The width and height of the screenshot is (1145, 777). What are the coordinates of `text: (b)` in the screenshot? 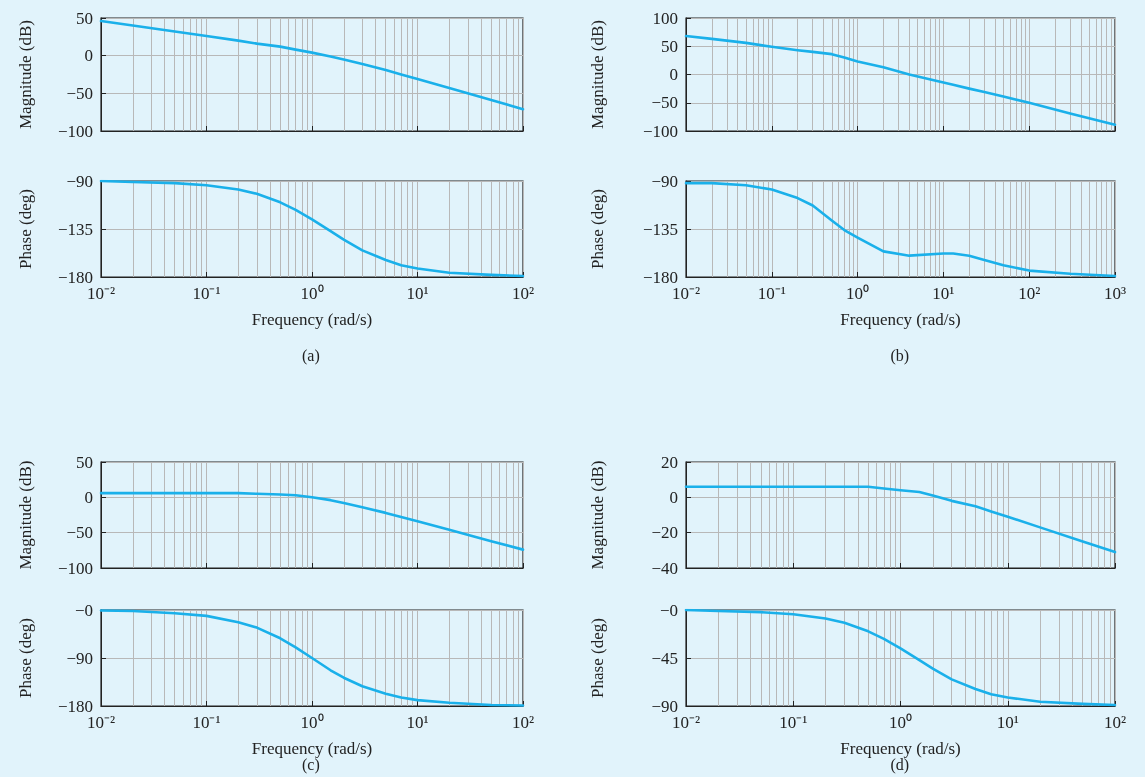 It's located at (900, 355).